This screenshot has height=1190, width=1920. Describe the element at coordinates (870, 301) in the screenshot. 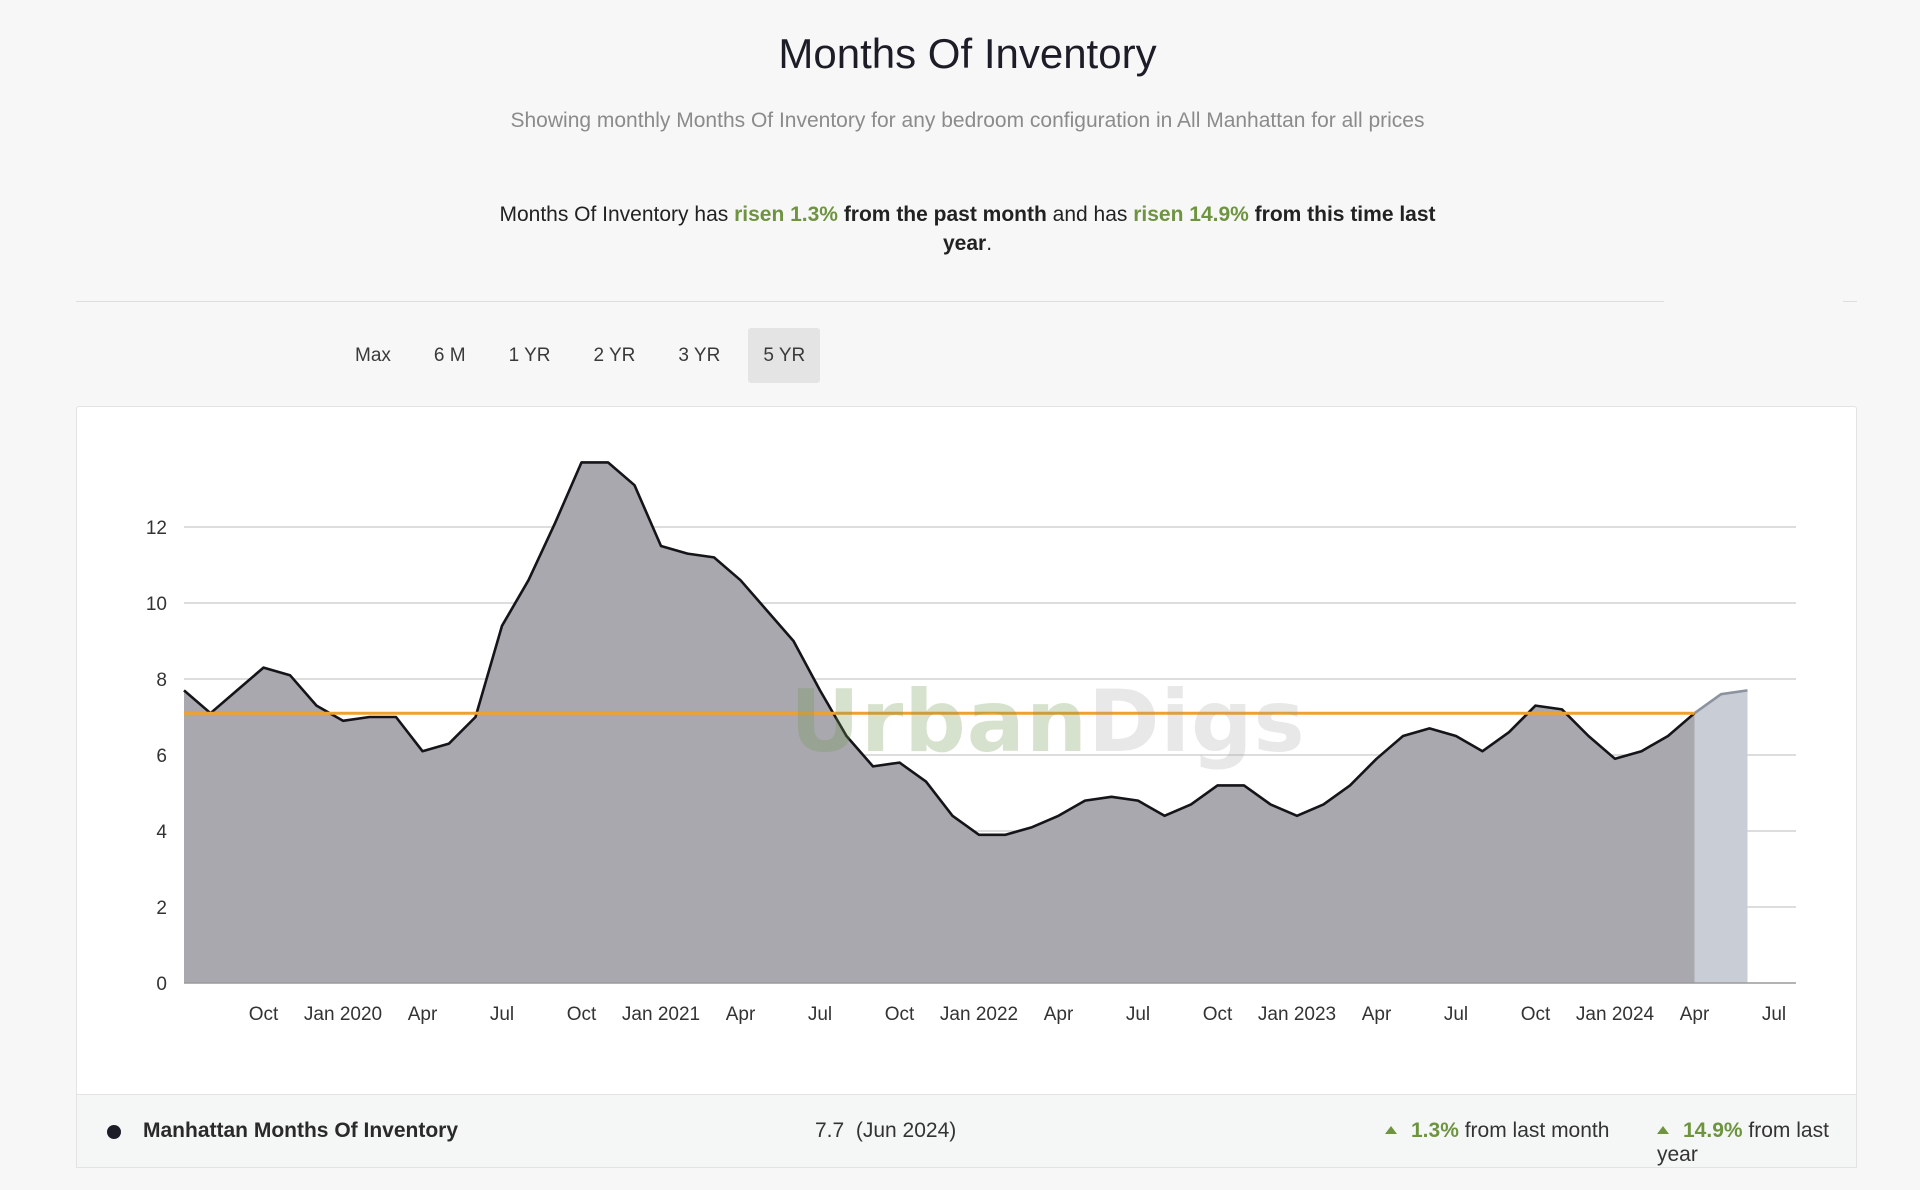

I see `header-divider` at that location.